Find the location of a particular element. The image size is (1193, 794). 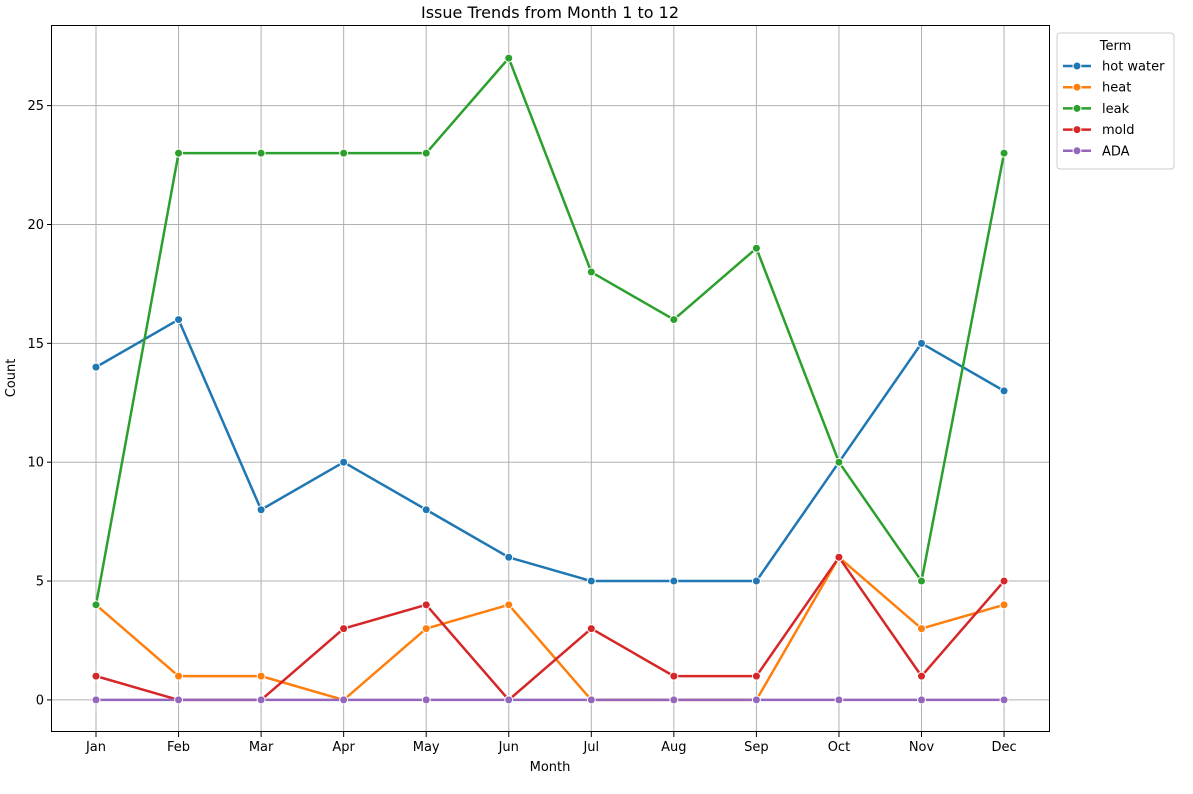

x-tick-label: Sep is located at coordinates (756, 747).